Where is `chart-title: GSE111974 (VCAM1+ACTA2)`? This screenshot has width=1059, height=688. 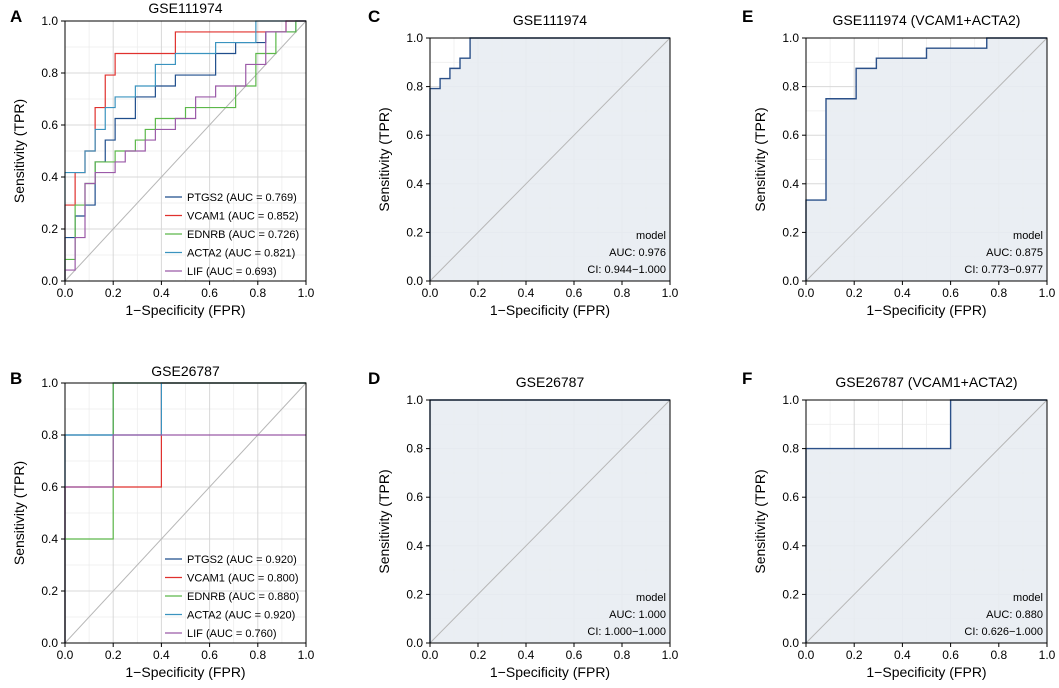 chart-title: GSE111974 (VCAM1+ACTA2) is located at coordinates (927, 20).